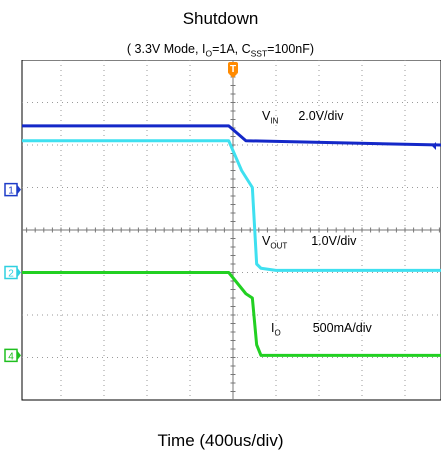 This screenshot has height=459, width=441. I want to click on trigger-marker-arrow, so click(233, 76).